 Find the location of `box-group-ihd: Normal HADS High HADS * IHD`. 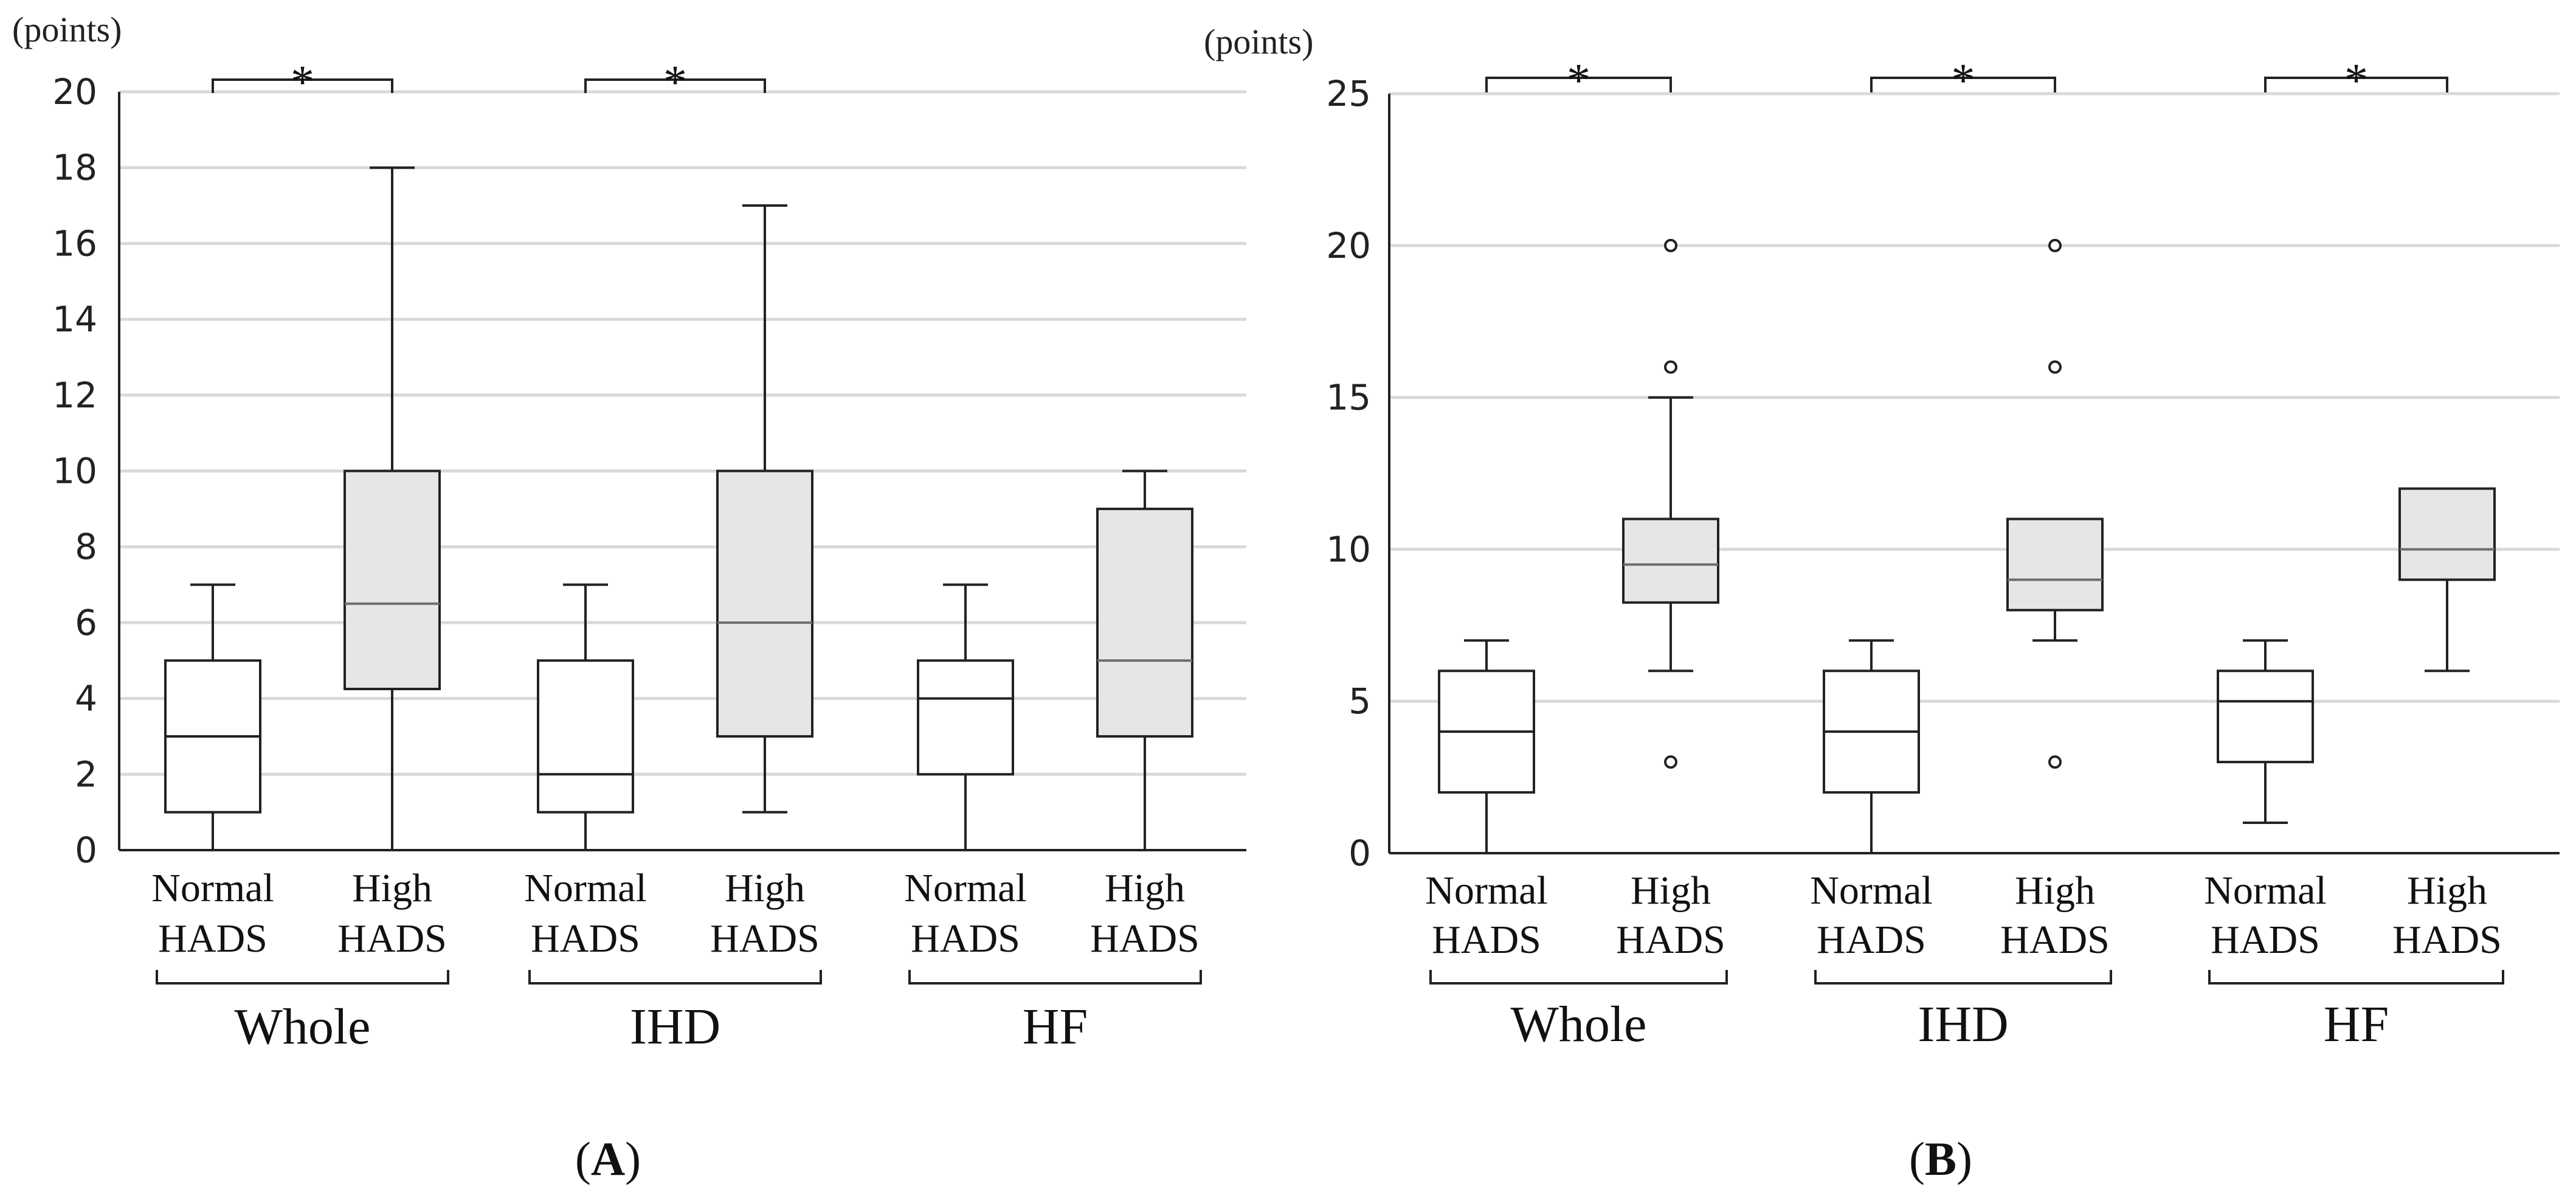

box-group-ihd: Normal HADS High HADS * IHD is located at coordinates (673, 555).